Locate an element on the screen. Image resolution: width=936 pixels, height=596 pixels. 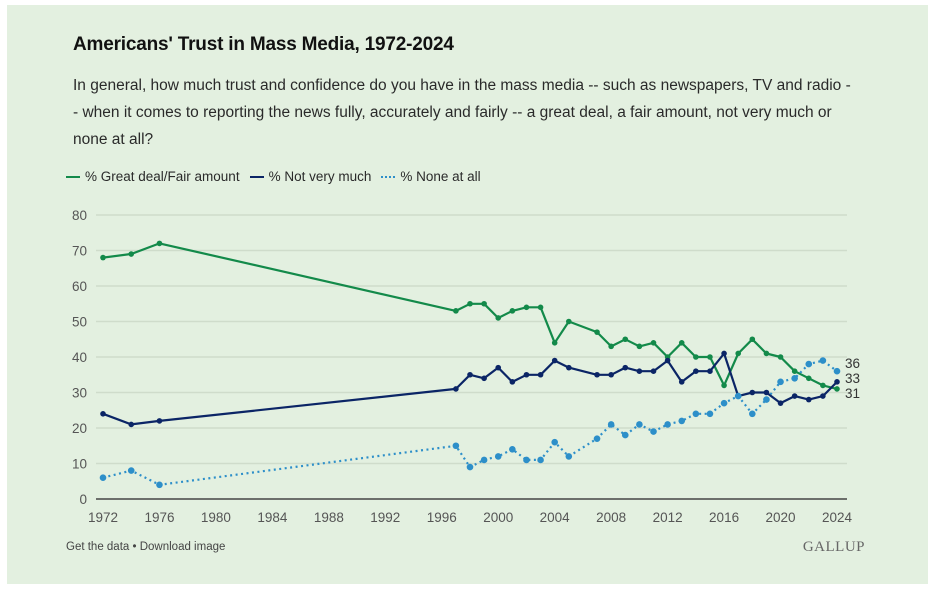
legend-label-not-very-much: % Not very much is located at coordinates (320, 176).